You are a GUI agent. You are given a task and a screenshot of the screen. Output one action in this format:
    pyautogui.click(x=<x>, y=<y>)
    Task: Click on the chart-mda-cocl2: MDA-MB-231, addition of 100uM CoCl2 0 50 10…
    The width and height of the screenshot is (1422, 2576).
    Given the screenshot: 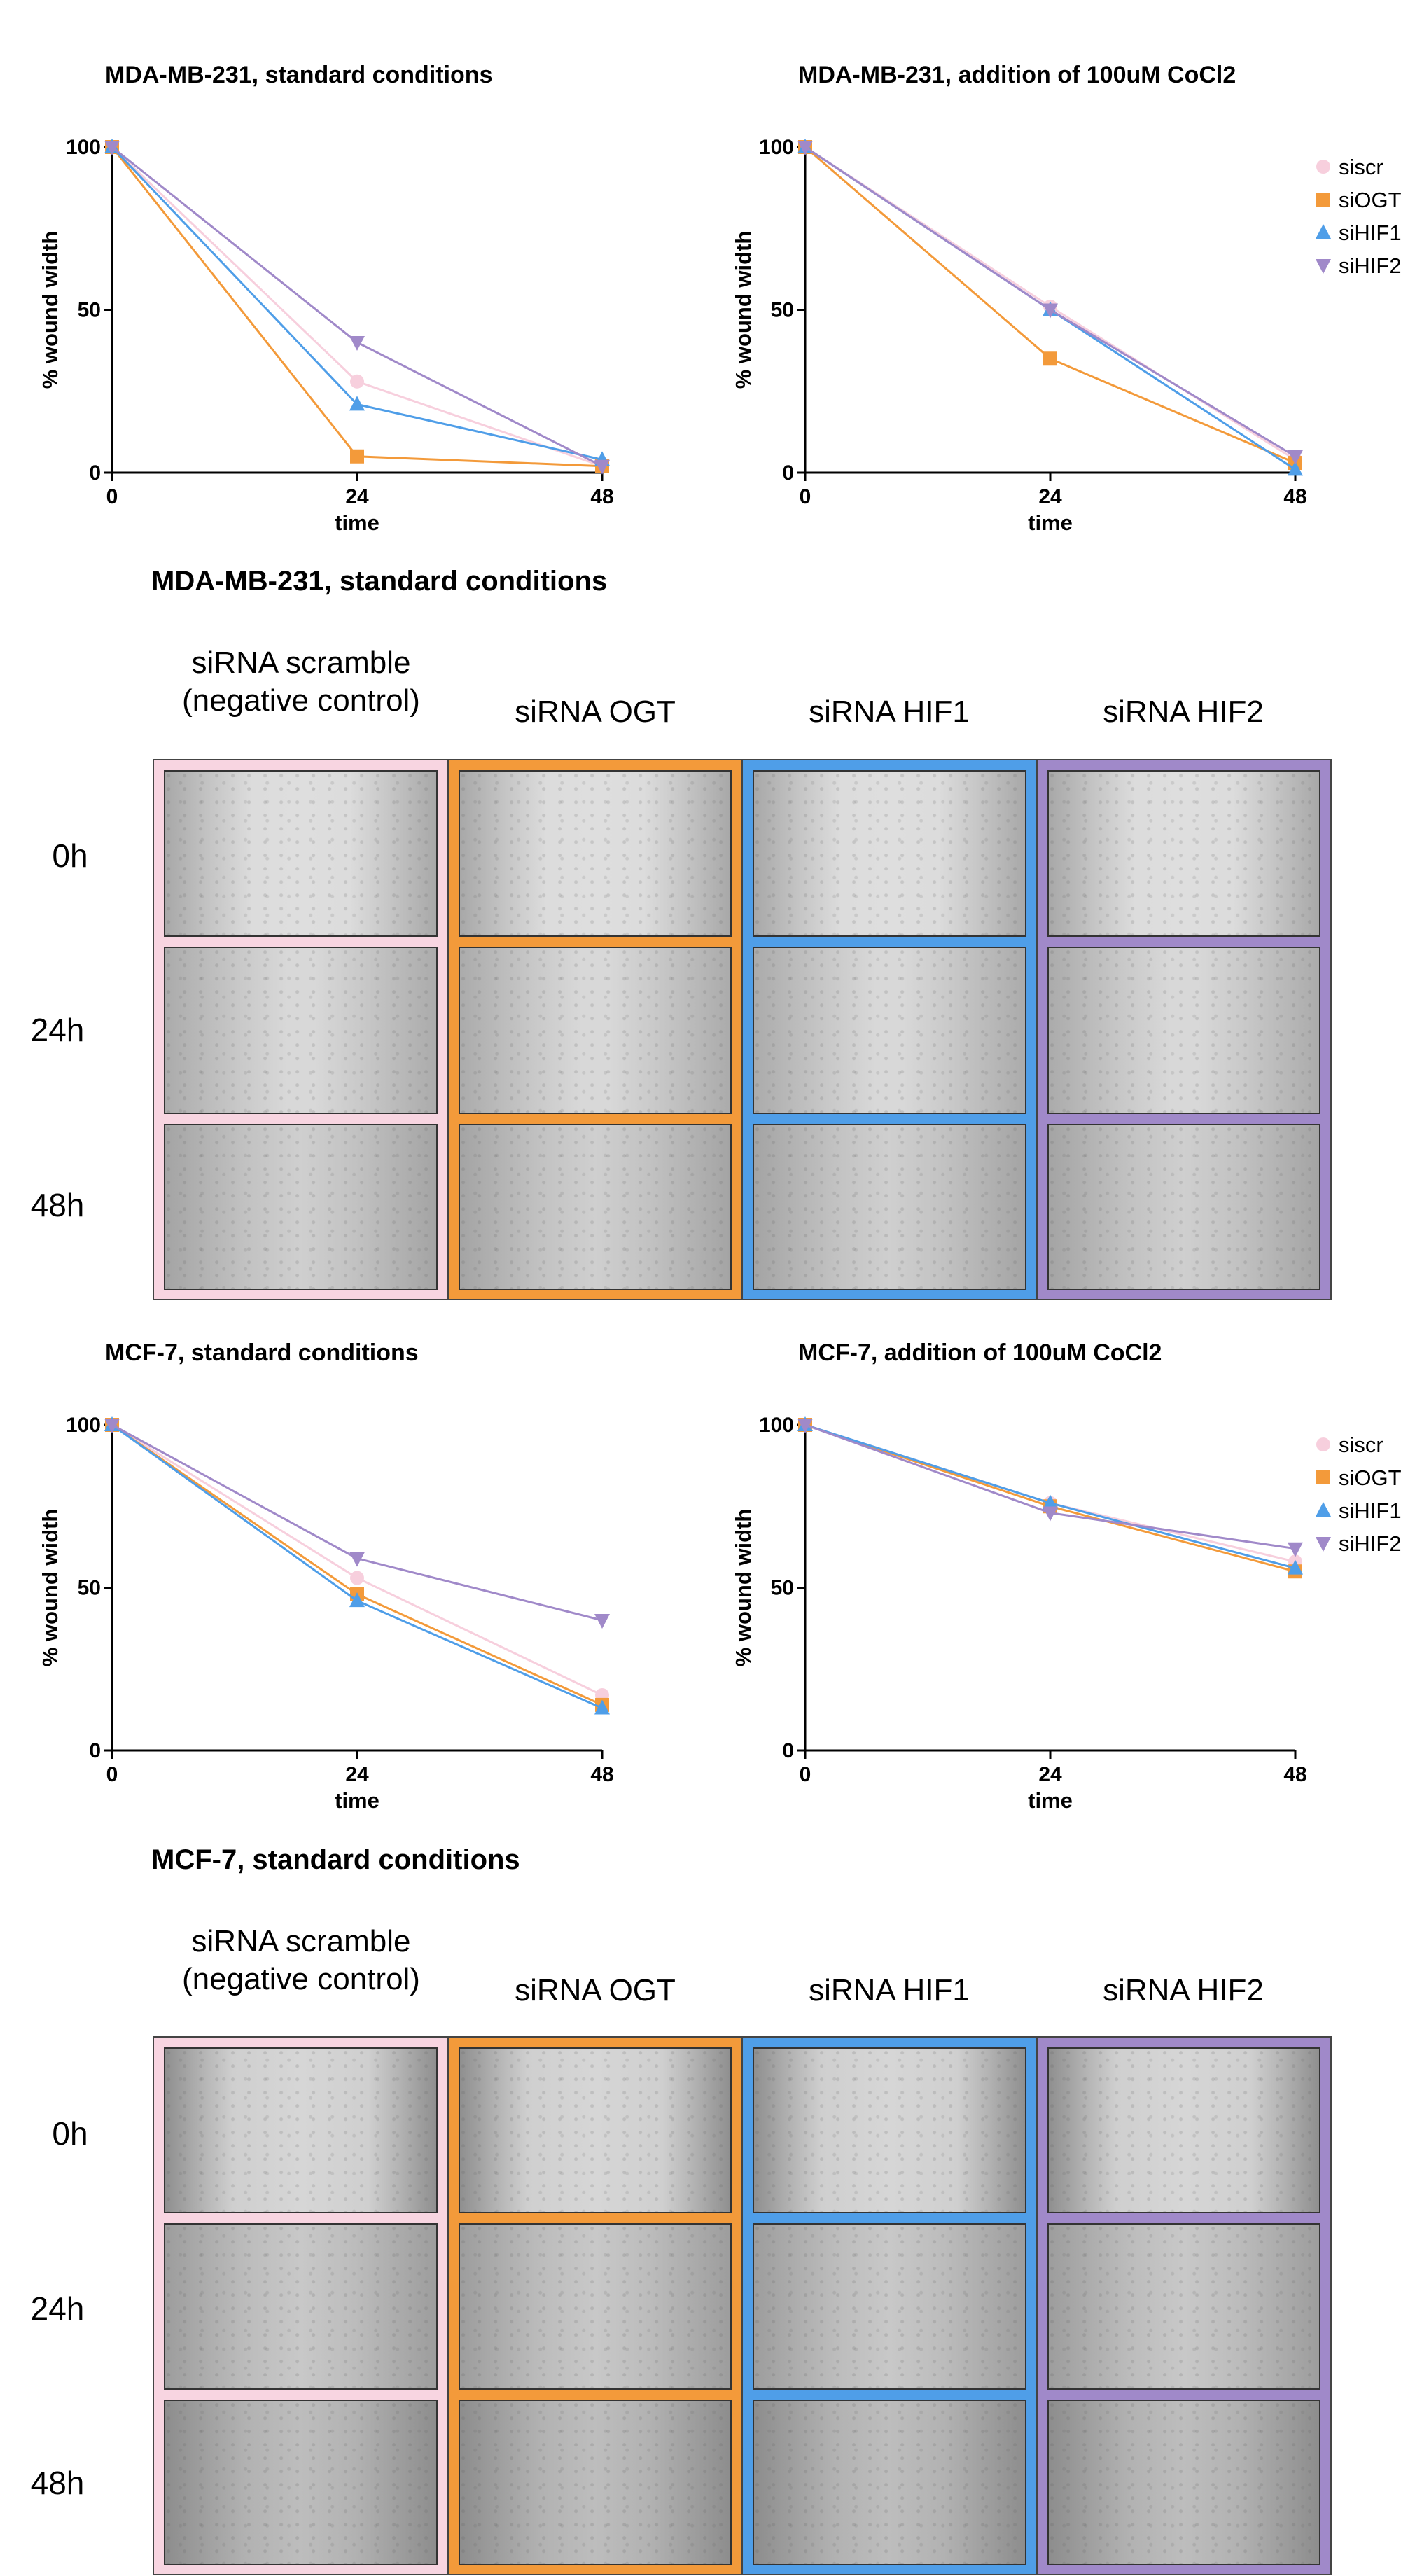 What is the action you would take?
    pyautogui.click(x=1053, y=301)
    